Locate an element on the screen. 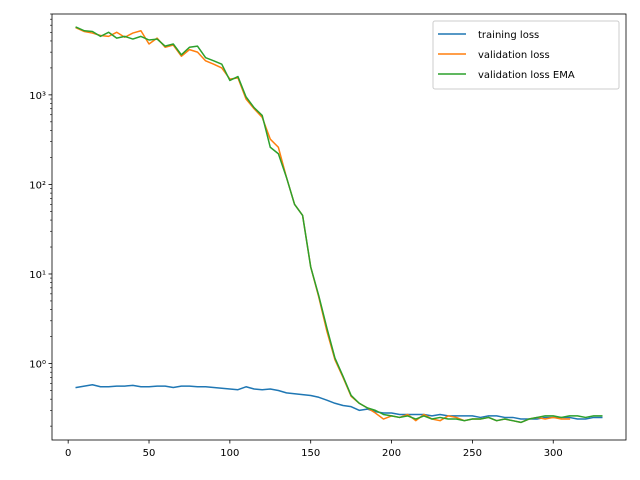  x-axis: 0 50 100 150 200 250 300 is located at coordinates (314, 449).